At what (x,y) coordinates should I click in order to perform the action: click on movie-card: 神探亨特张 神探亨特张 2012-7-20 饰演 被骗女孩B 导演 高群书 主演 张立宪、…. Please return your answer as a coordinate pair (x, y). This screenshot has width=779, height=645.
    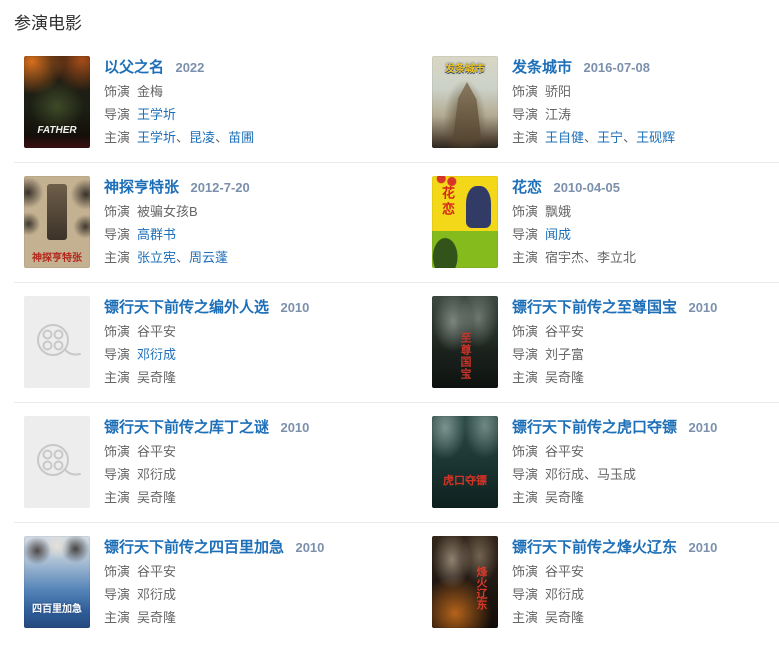
    Looking at the image, I should click on (218, 222).